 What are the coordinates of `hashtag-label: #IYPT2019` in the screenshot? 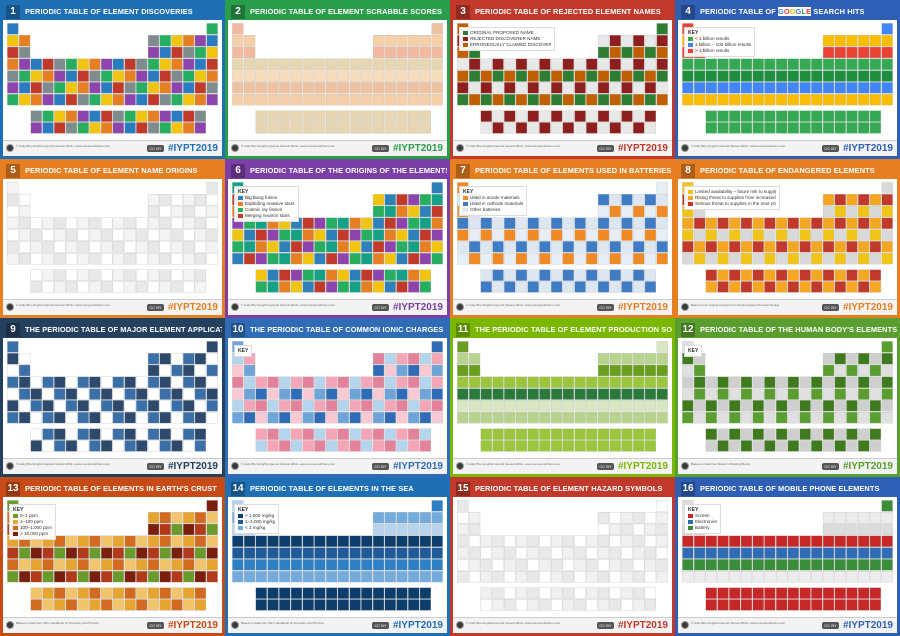 It's located at (192, 148).